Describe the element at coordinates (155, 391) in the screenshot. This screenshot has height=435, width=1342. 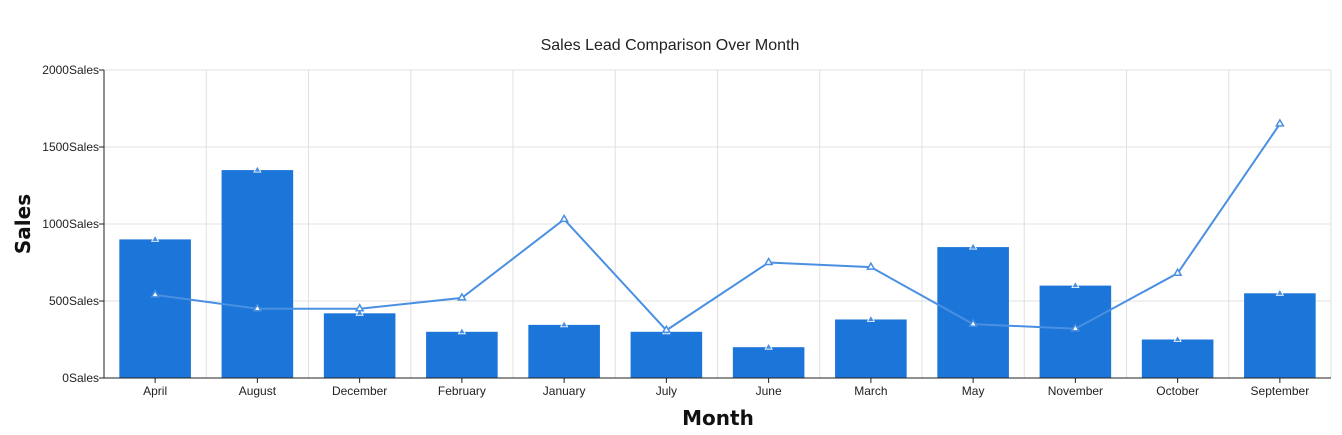
I see `x-tick-label: April` at that location.